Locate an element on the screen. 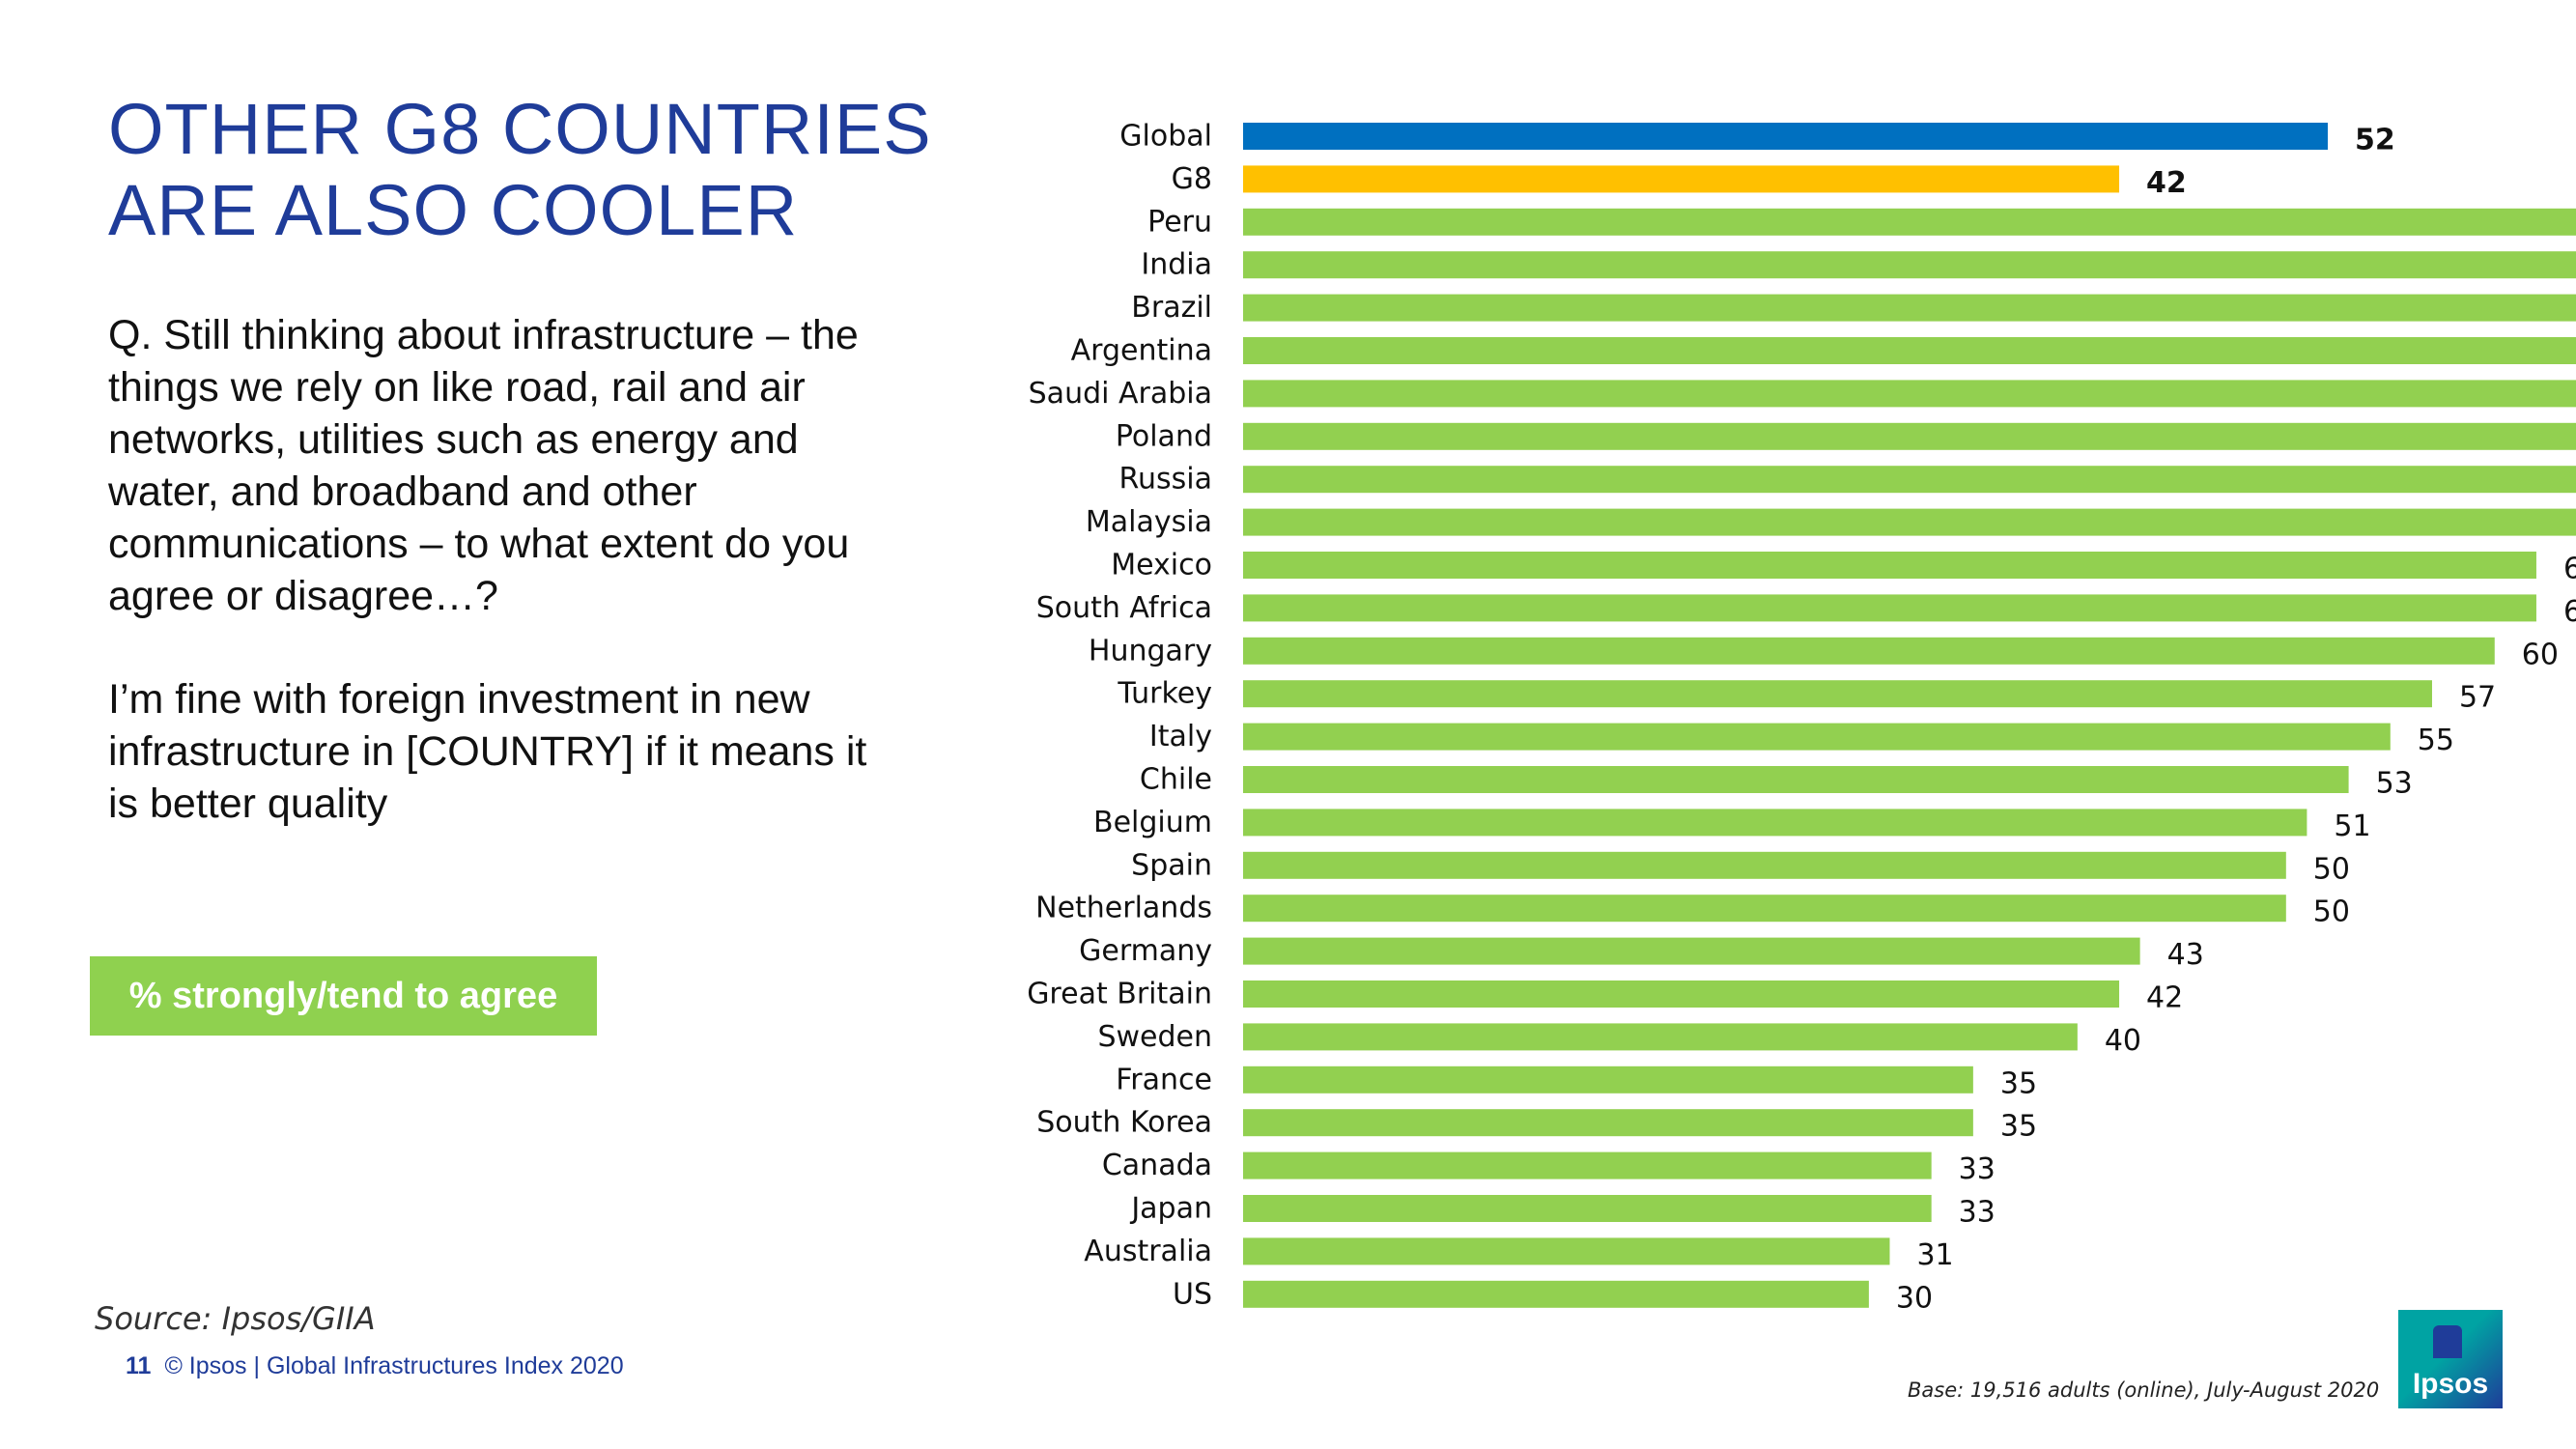 The width and height of the screenshot is (2576, 1449). bar-south-korea is located at coordinates (1608, 1123).